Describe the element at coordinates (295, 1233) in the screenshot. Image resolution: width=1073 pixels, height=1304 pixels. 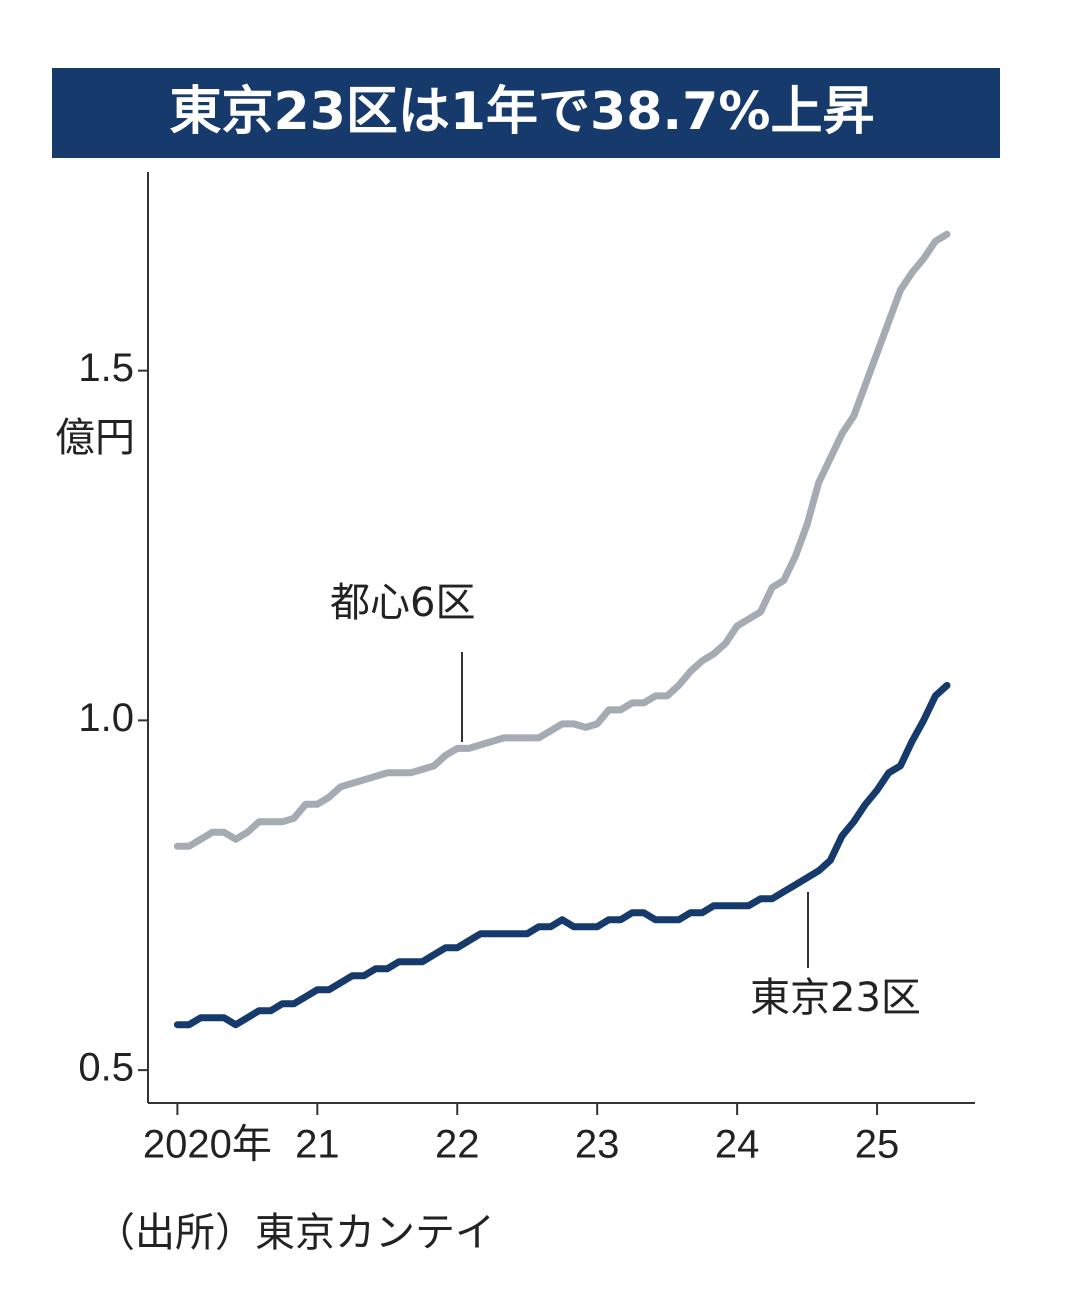
I see `source: （出所）東京カンテイ` at that location.